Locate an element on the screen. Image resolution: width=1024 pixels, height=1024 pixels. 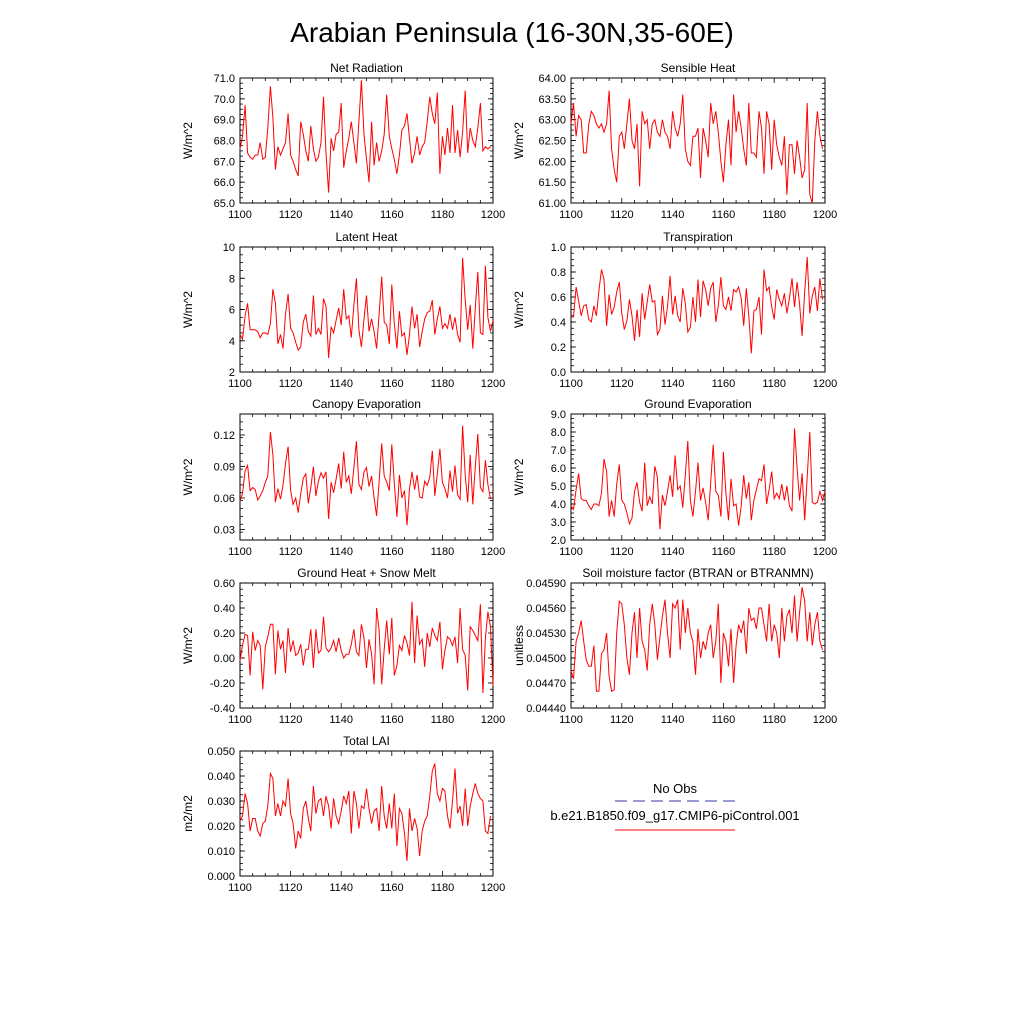
y-tick-label: 63.50 is located at coordinates (552, 100).